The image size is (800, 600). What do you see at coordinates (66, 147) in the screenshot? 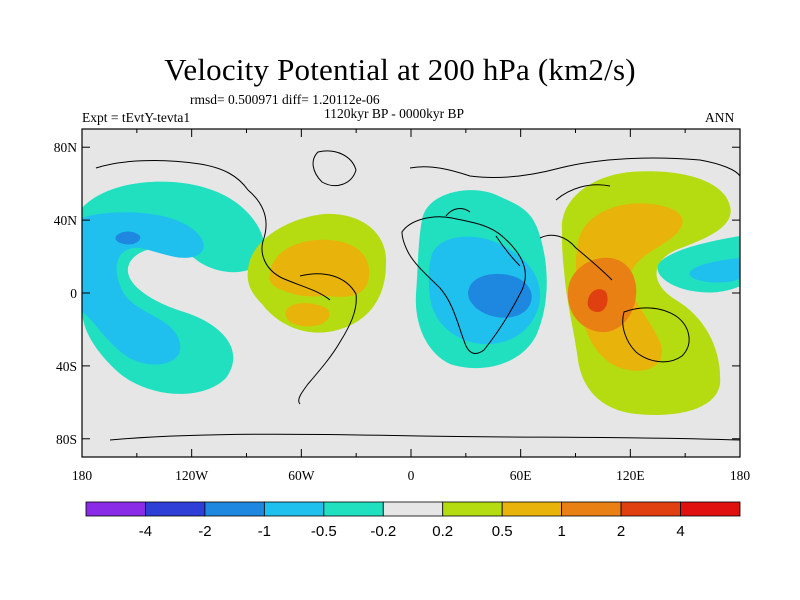
I see `y-tick-label: 80N` at bounding box center [66, 147].